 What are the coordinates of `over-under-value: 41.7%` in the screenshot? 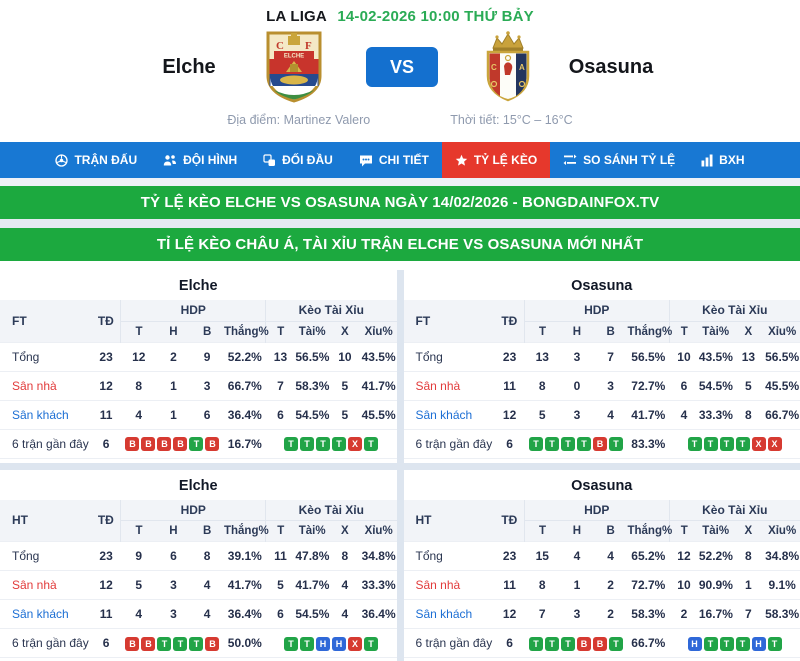 It's located at (312, 585).